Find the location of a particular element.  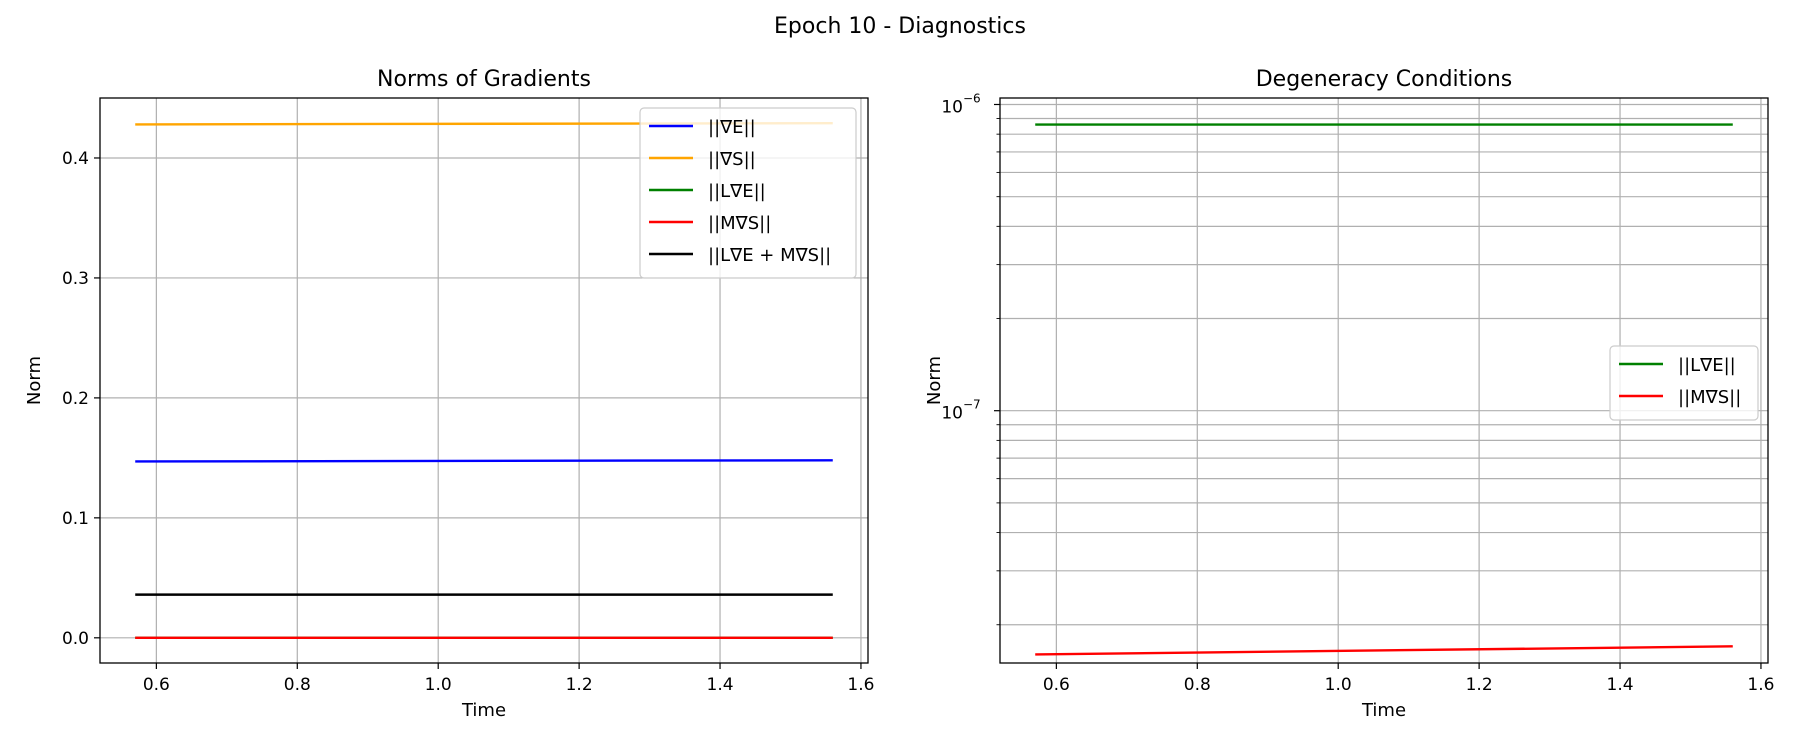

y-tick-label: 0.2 is located at coordinates (75, 399).